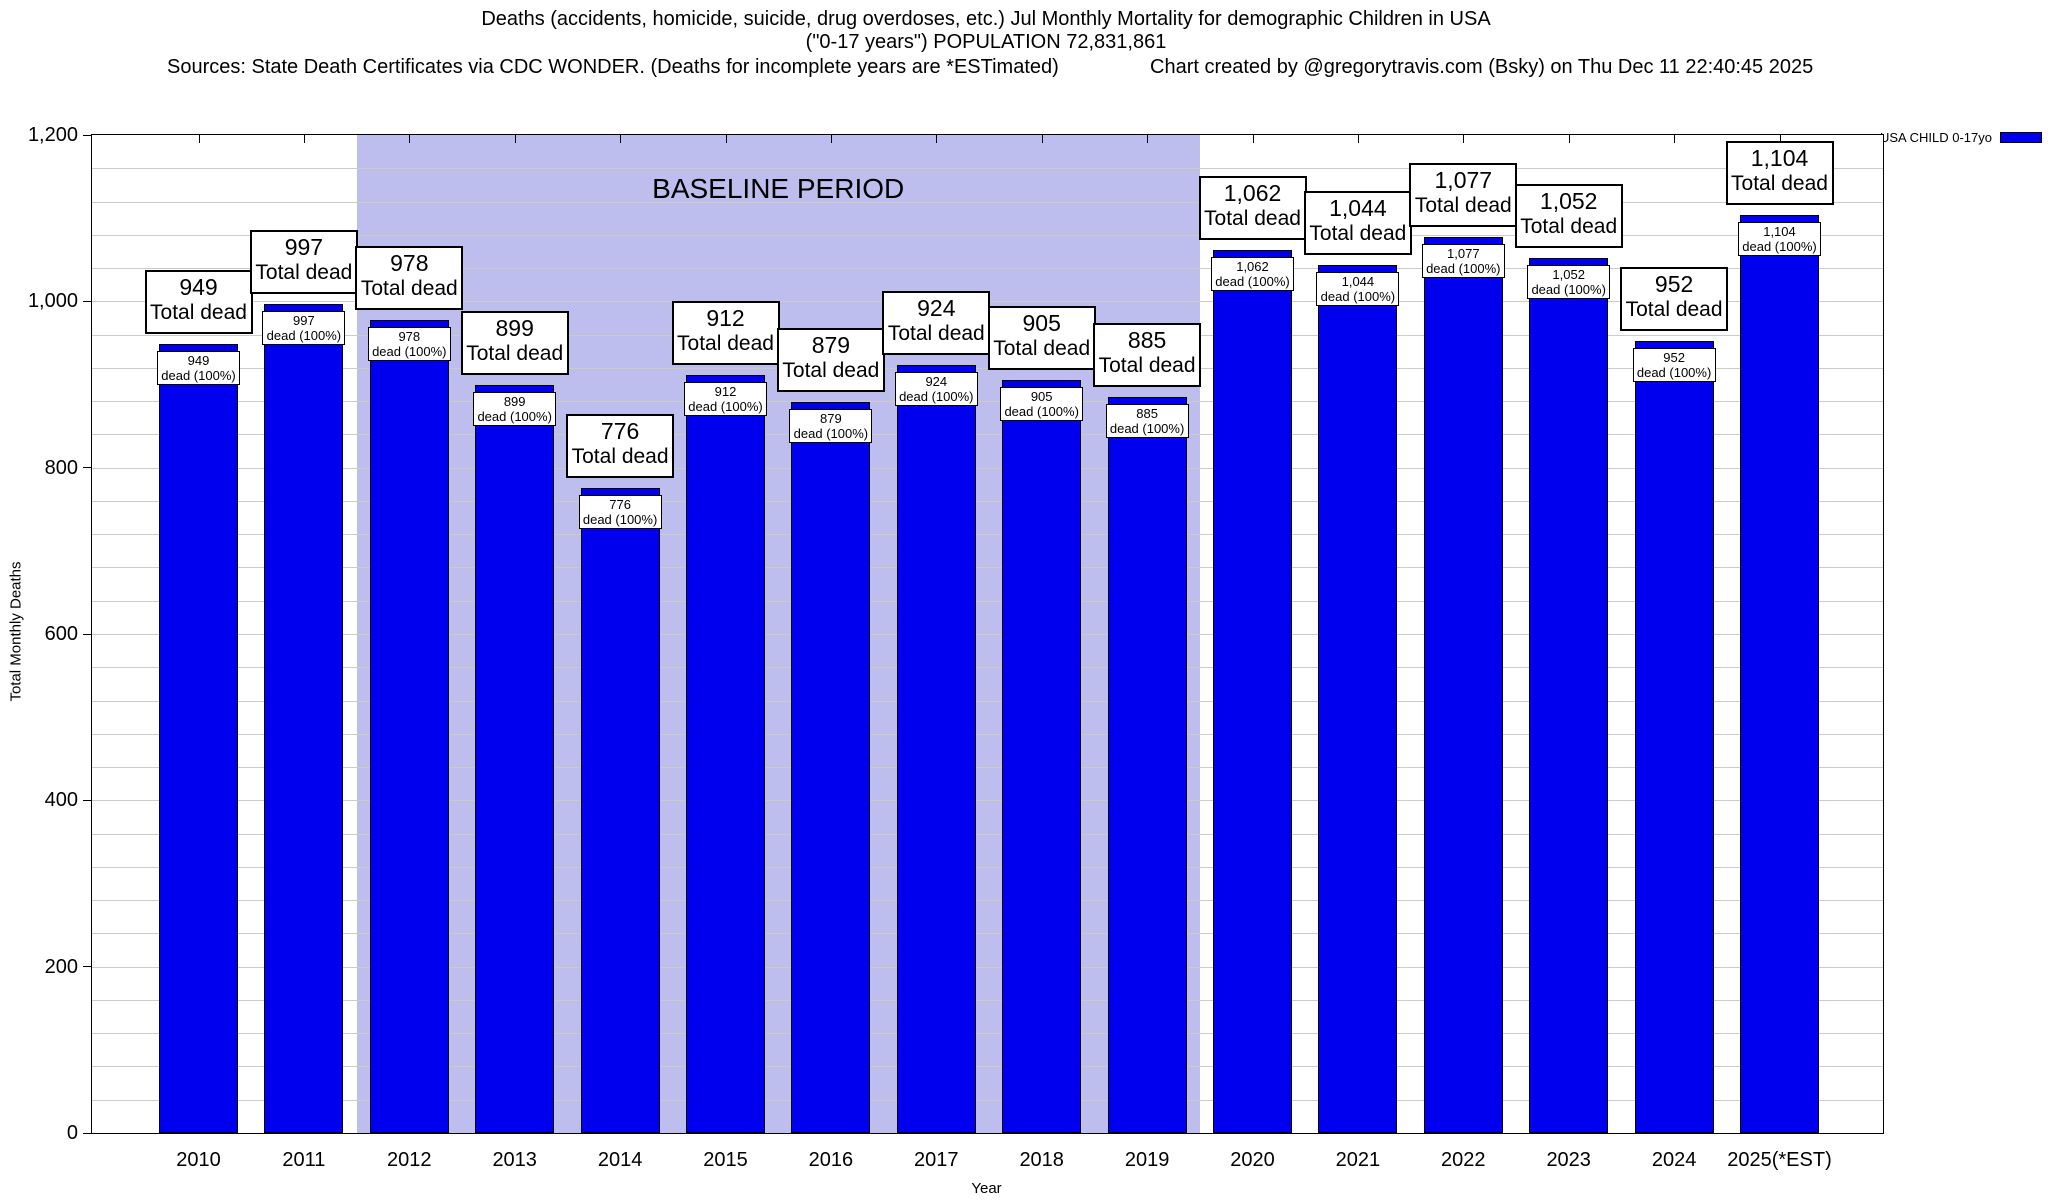  I want to click on x-tick-label: 2011, so click(304, 1160).